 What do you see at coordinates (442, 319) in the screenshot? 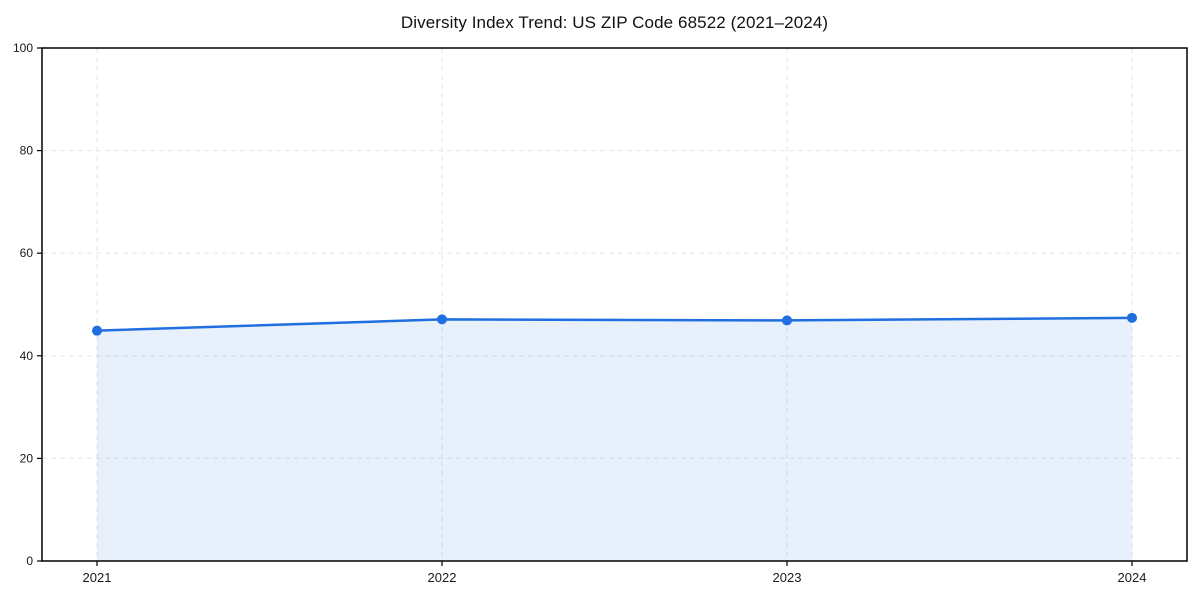
I see `data-point-2022` at bounding box center [442, 319].